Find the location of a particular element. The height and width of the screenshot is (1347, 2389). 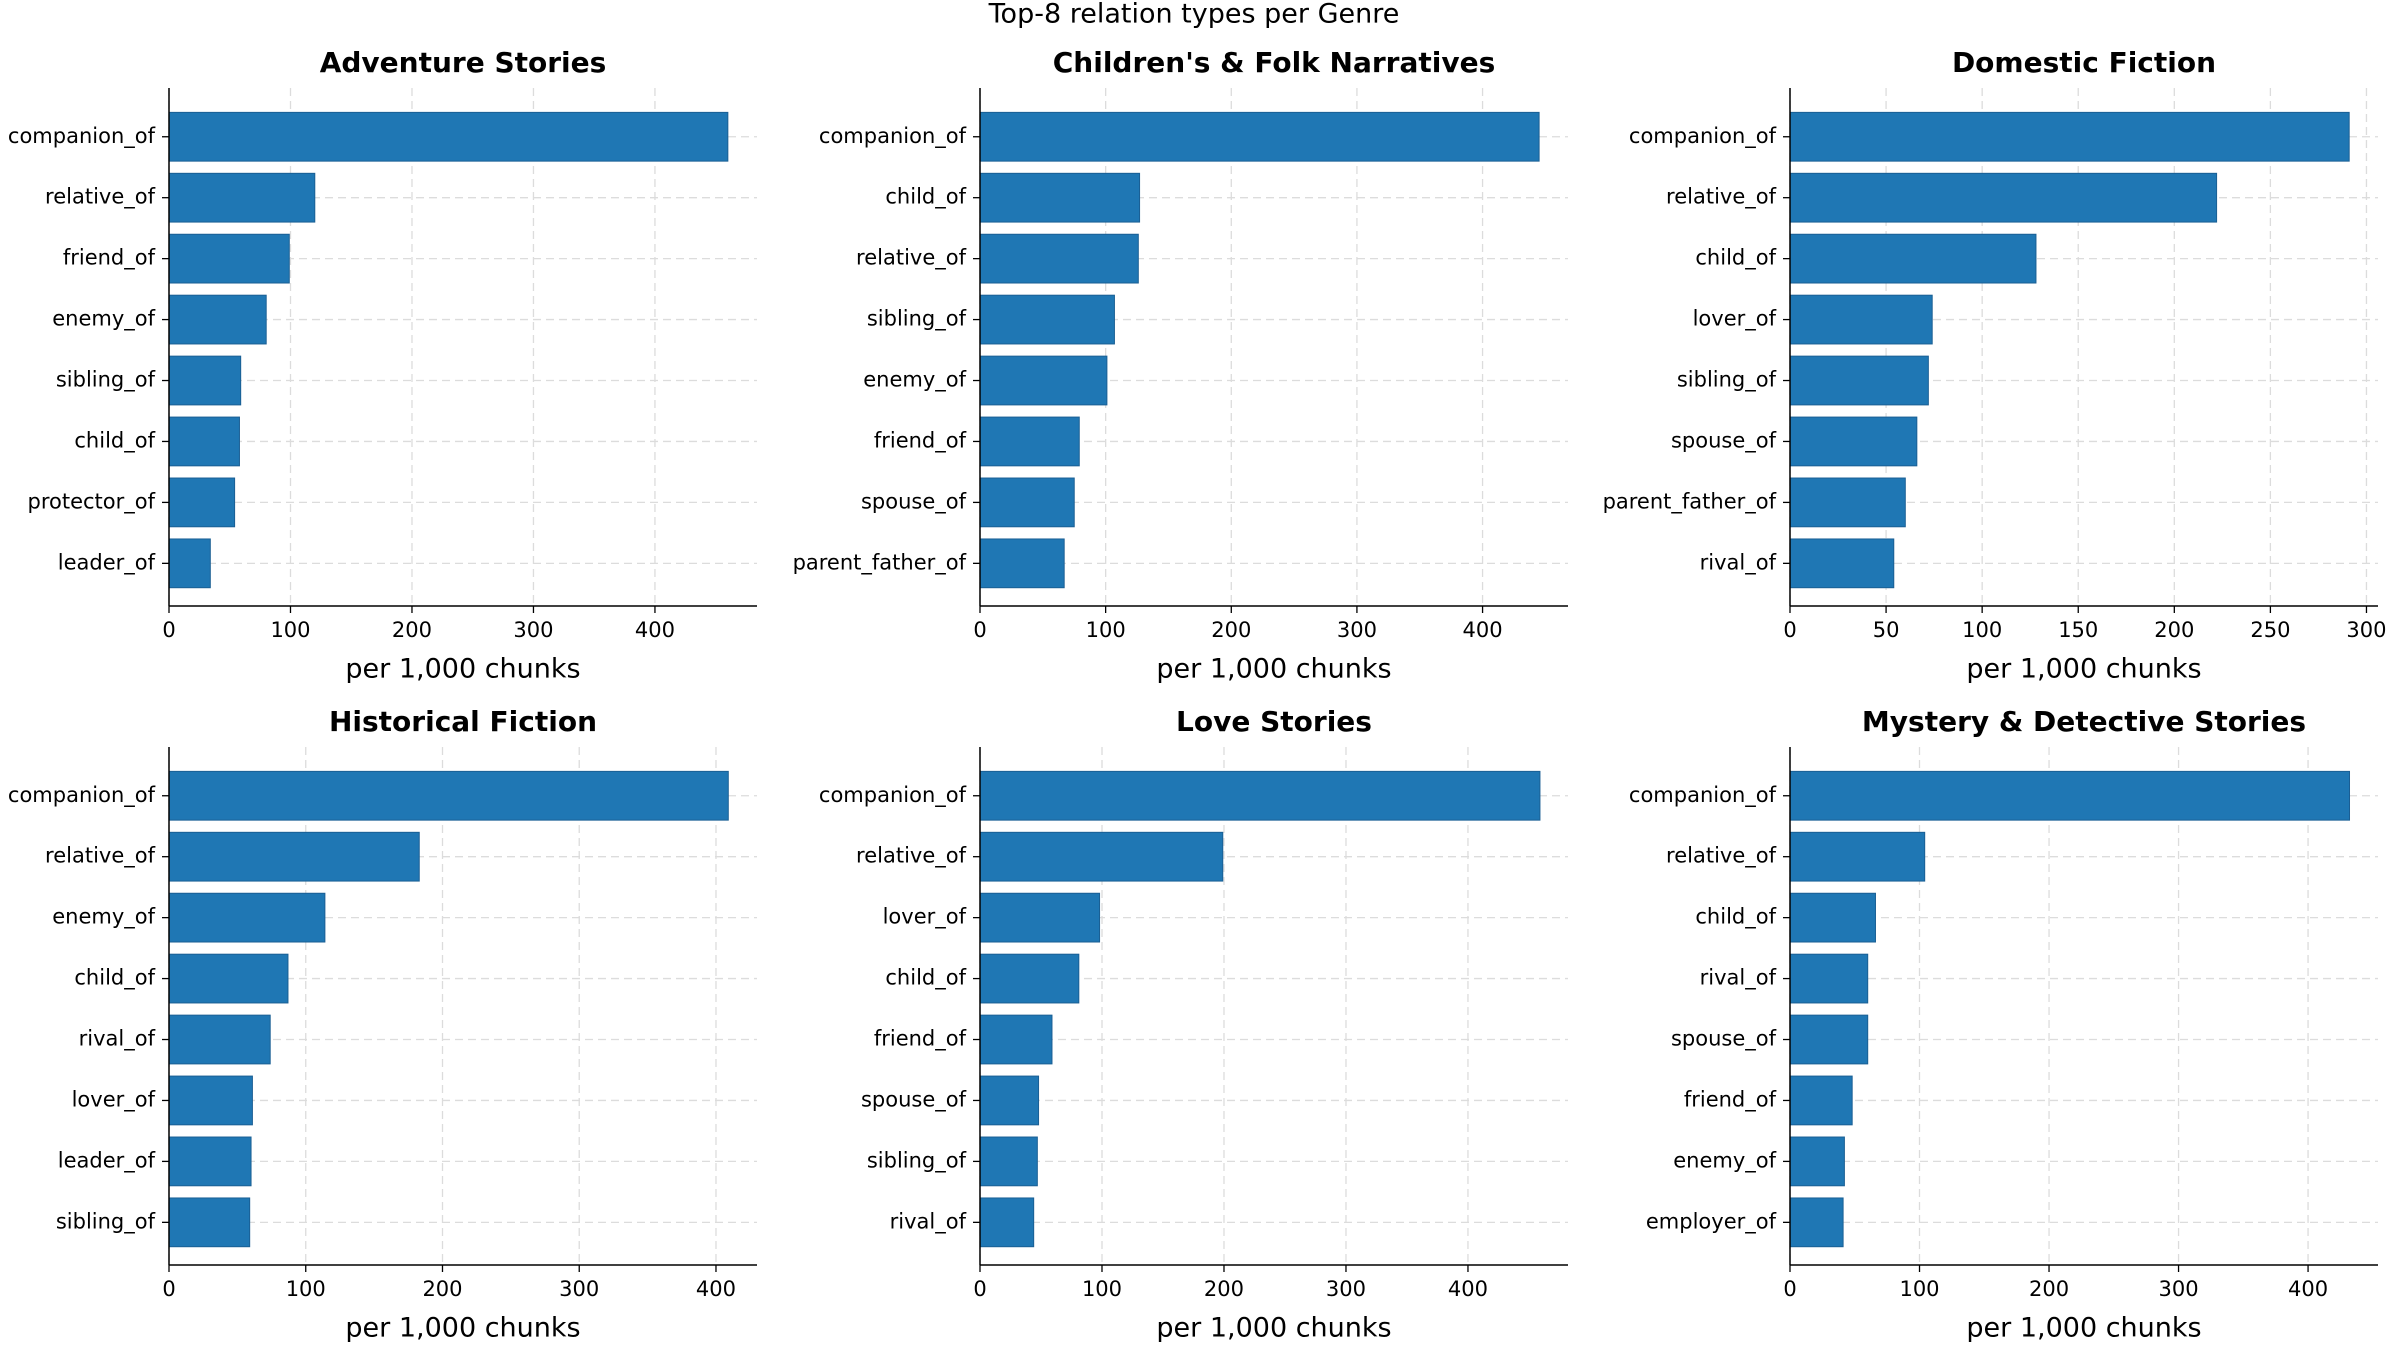

panel-title: Adventure Stories is located at coordinates (463, 62).